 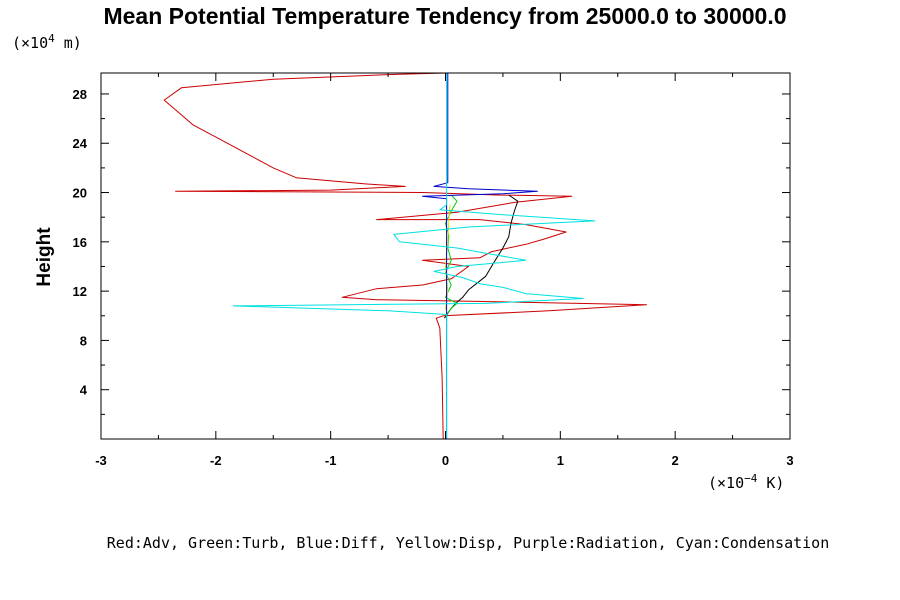 What do you see at coordinates (746, 482) in the screenshot?
I see `x-unit-label: (×10−4 K)` at bounding box center [746, 482].